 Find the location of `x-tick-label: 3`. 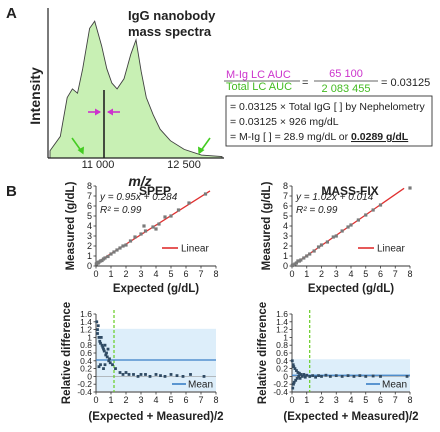

x-tick-label: 3 is located at coordinates (140, 400).